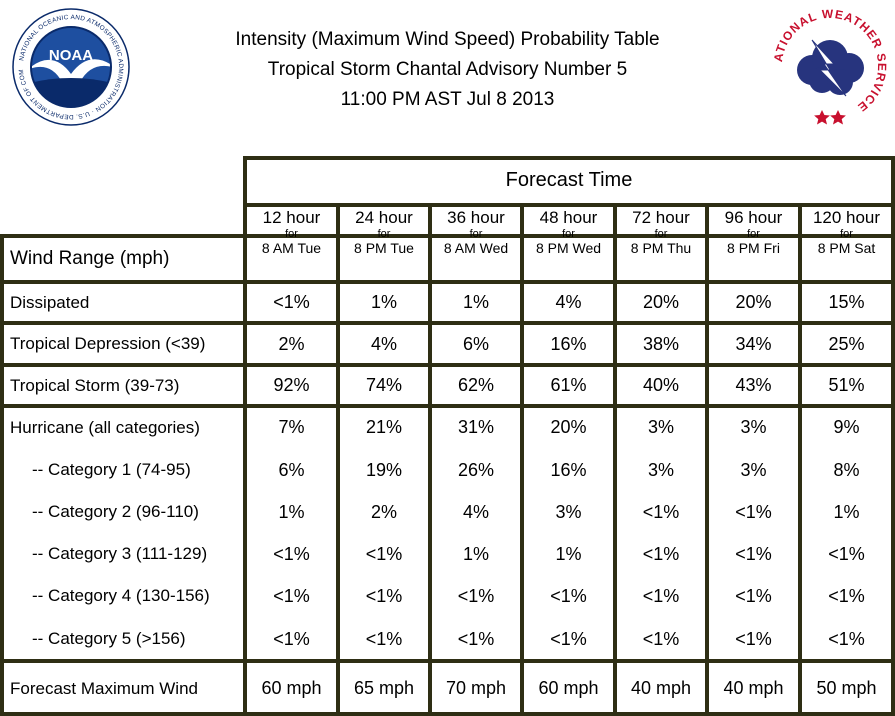 This screenshot has width=895, height=716. Describe the element at coordinates (476, 427) in the screenshot. I see `table-cell: 31%` at that location.